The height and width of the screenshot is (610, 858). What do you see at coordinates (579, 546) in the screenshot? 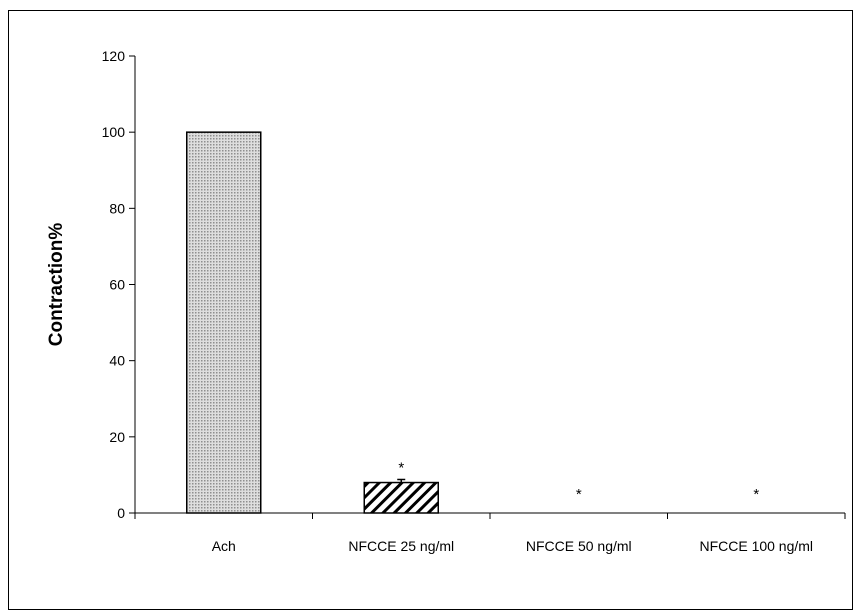
I see `x-category-label: NFCCE 50 ng/ml` at bounding box center [579, 546].